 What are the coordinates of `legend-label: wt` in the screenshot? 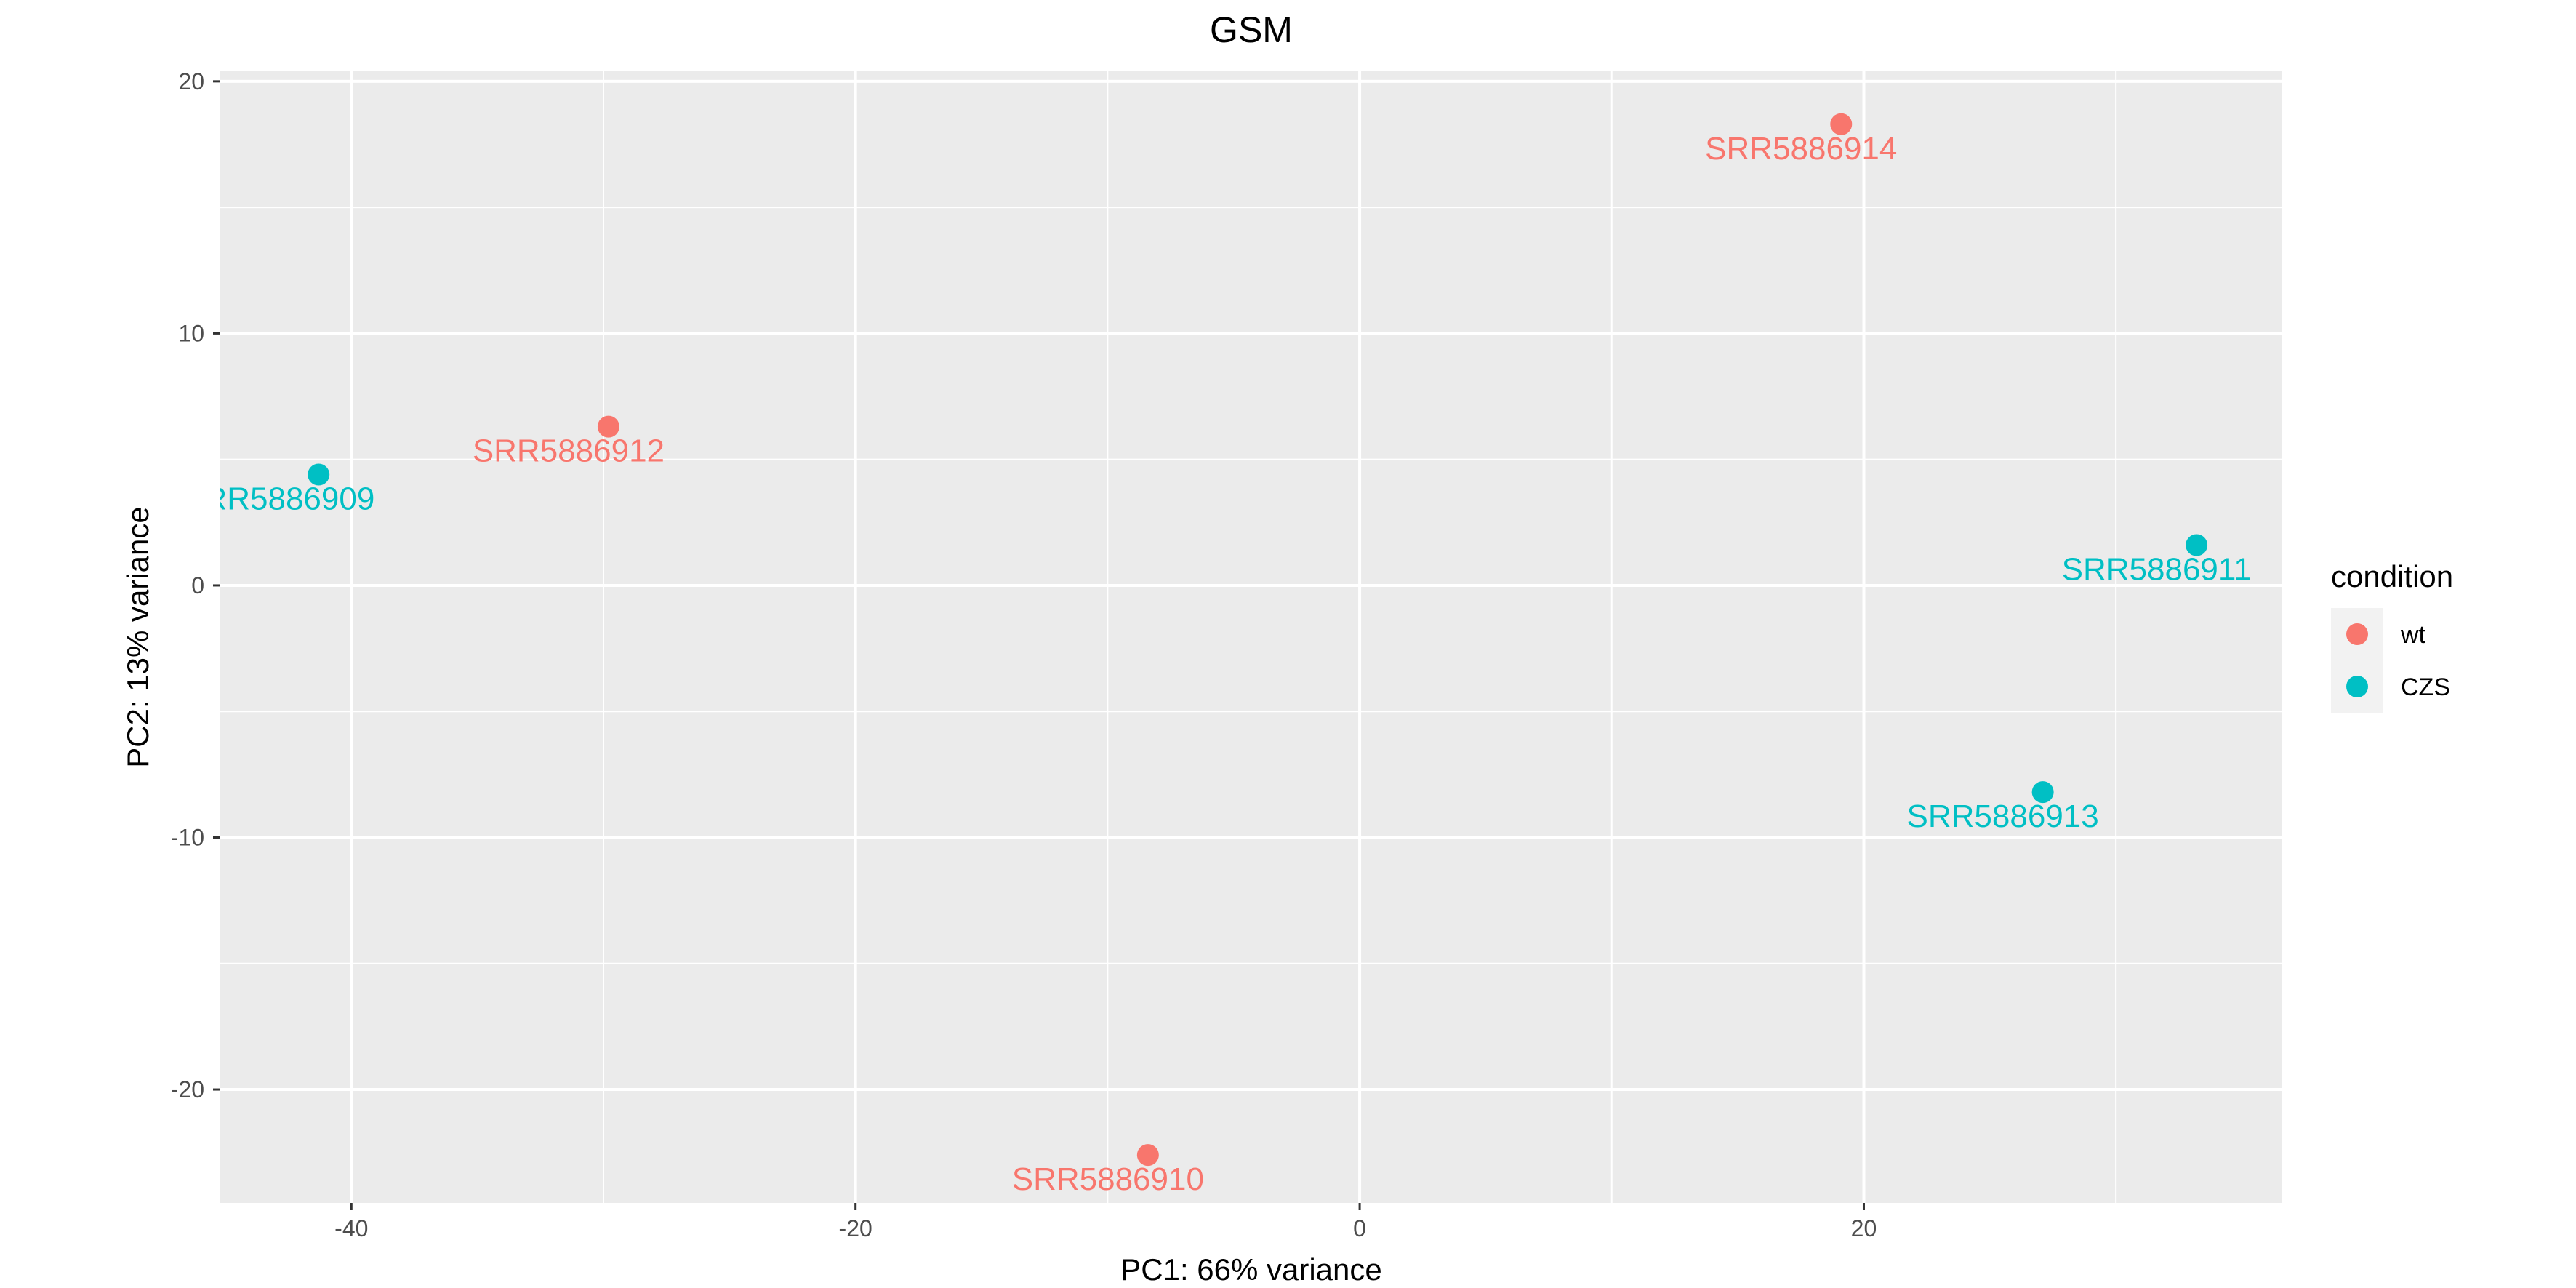 It's located at (2413, 635).